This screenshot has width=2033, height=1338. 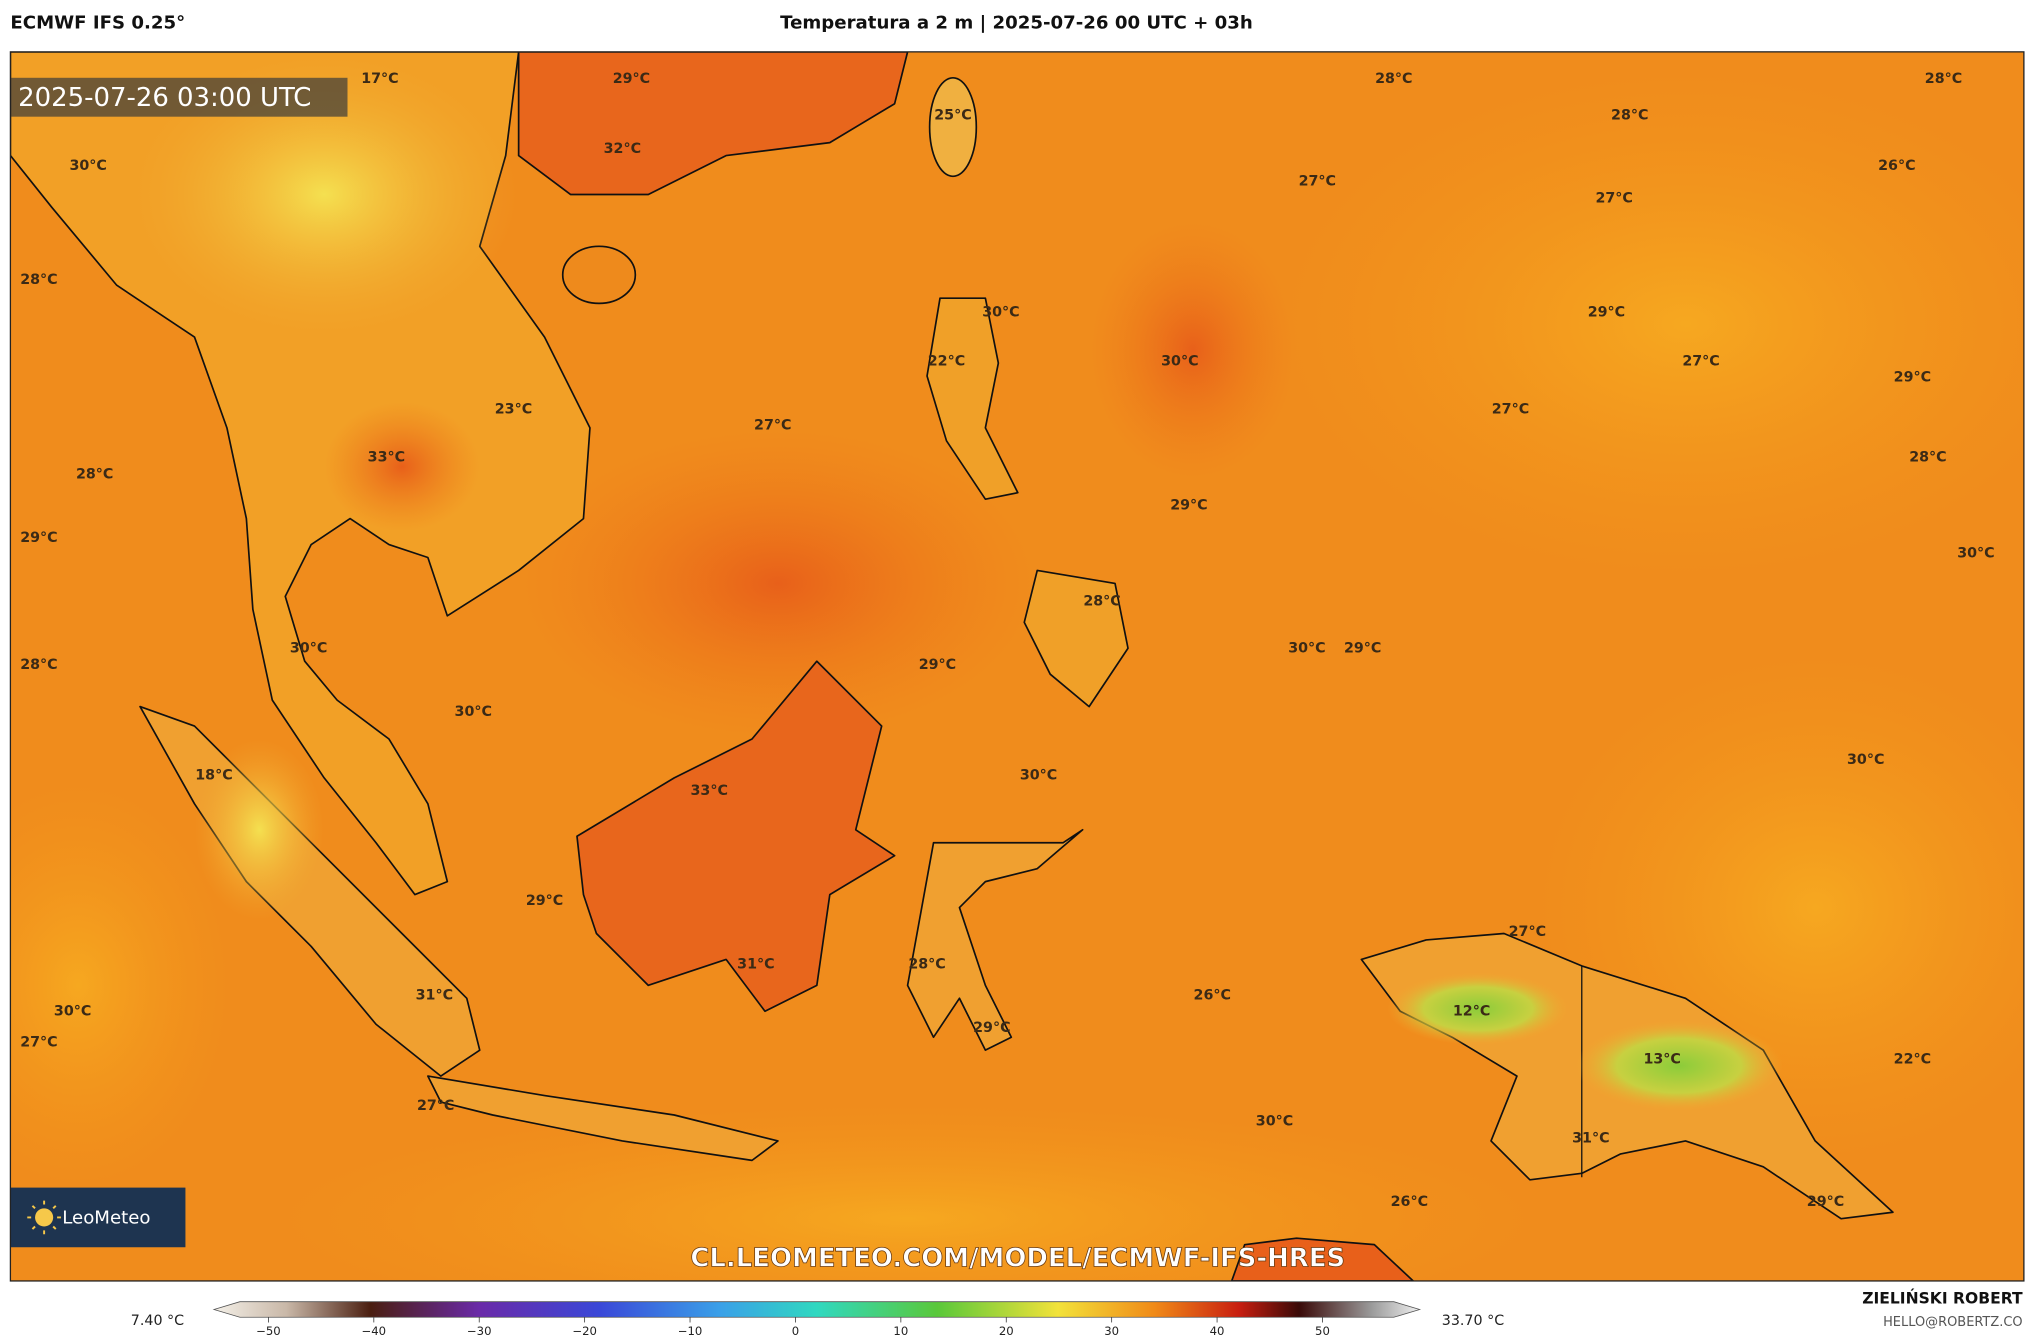 I want to click on temperature-label: 32°C, so click(x=622, y=149).